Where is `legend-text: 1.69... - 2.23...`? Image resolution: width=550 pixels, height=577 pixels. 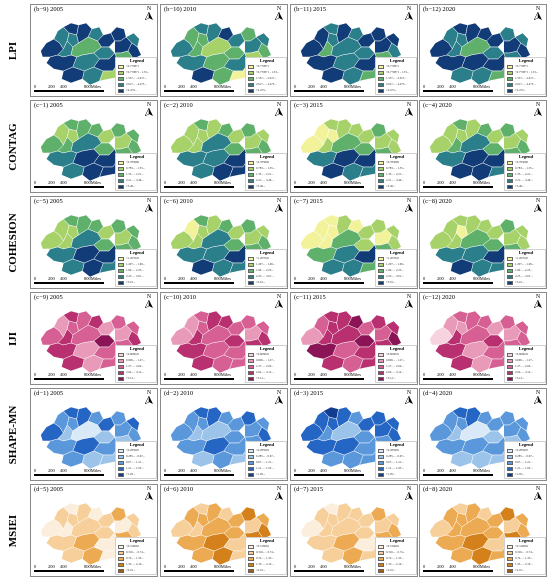
legend-text: 1.69... - 2.23... is located at coordinates (524, 270).